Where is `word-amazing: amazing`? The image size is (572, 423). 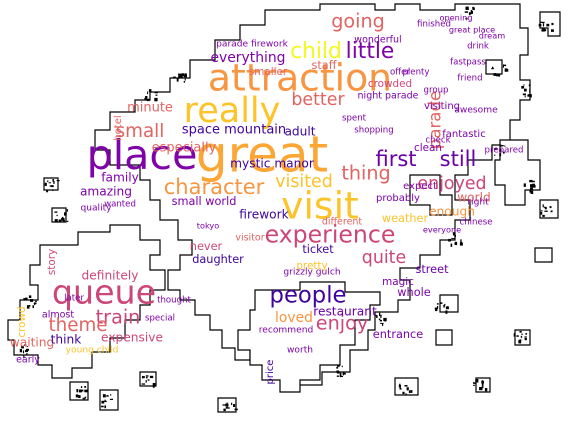 word-amazing: amazing is located at coordinates (106, 192).